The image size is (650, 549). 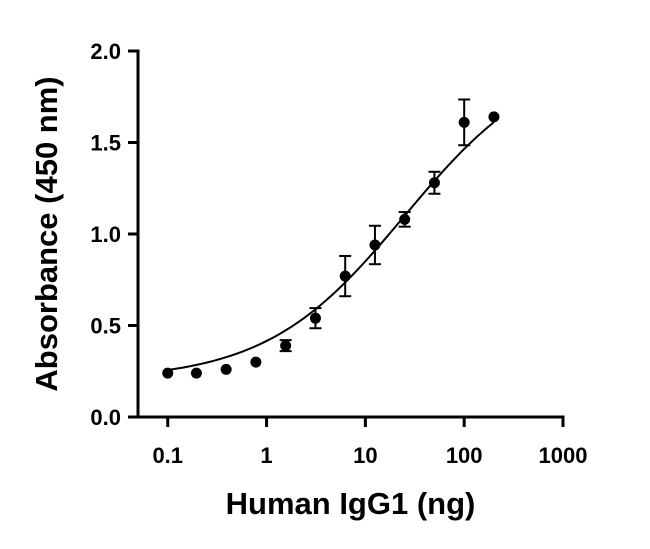 What do you see at coordinates (369, 442) in the screenshot?
I see `x-ticks: 0.1 1 10 100 1000` at bounding box center [369, 442].